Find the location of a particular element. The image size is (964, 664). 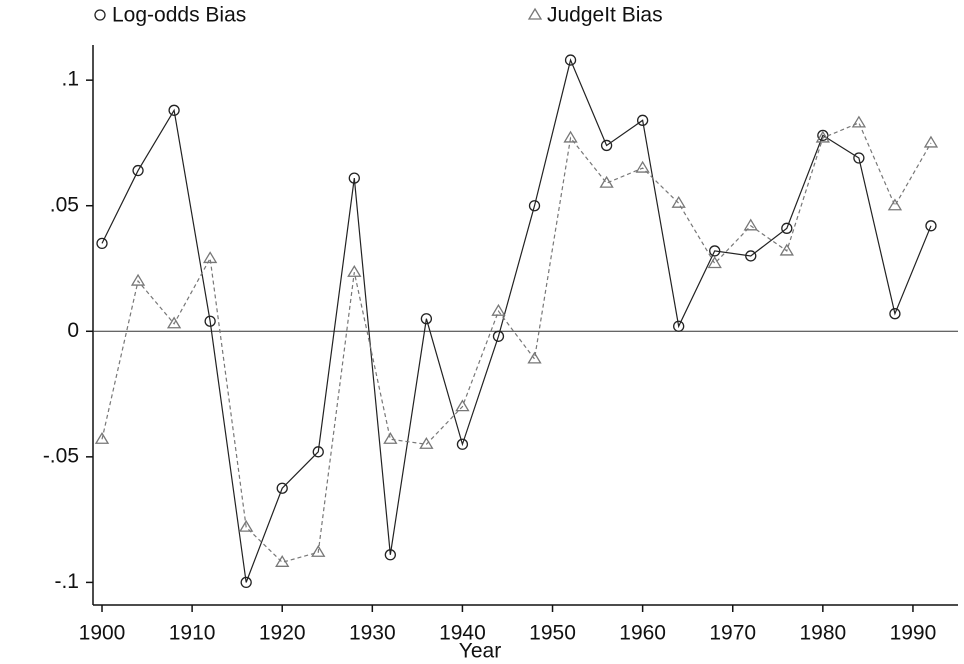

y-tick-label: .1 is located at coordinates (70, 79).